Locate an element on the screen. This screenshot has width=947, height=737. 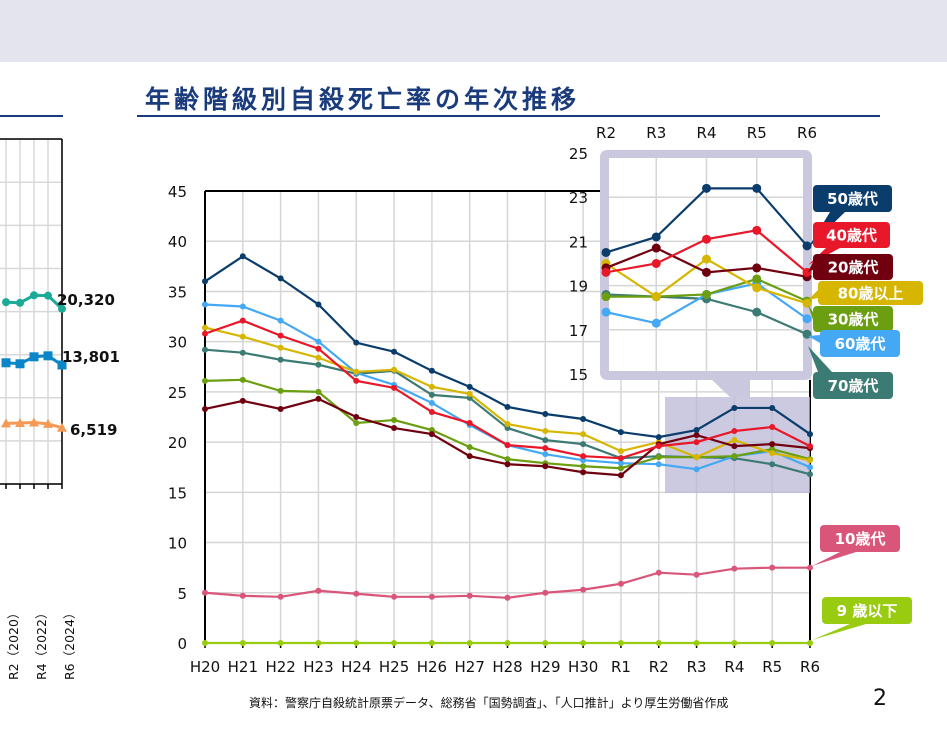
series-label-text: 40歳代 is located at coordinates (851, 236).